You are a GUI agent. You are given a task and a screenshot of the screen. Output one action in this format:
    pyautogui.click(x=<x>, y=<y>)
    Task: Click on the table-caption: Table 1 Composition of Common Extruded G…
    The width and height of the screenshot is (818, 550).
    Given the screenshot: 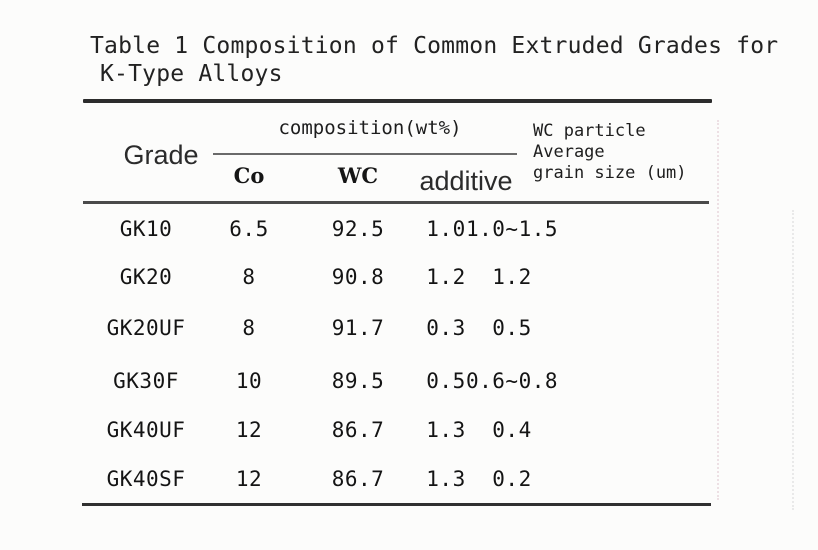 What is the action you would take?
    pyautogui.click(x=434, y=60)
    